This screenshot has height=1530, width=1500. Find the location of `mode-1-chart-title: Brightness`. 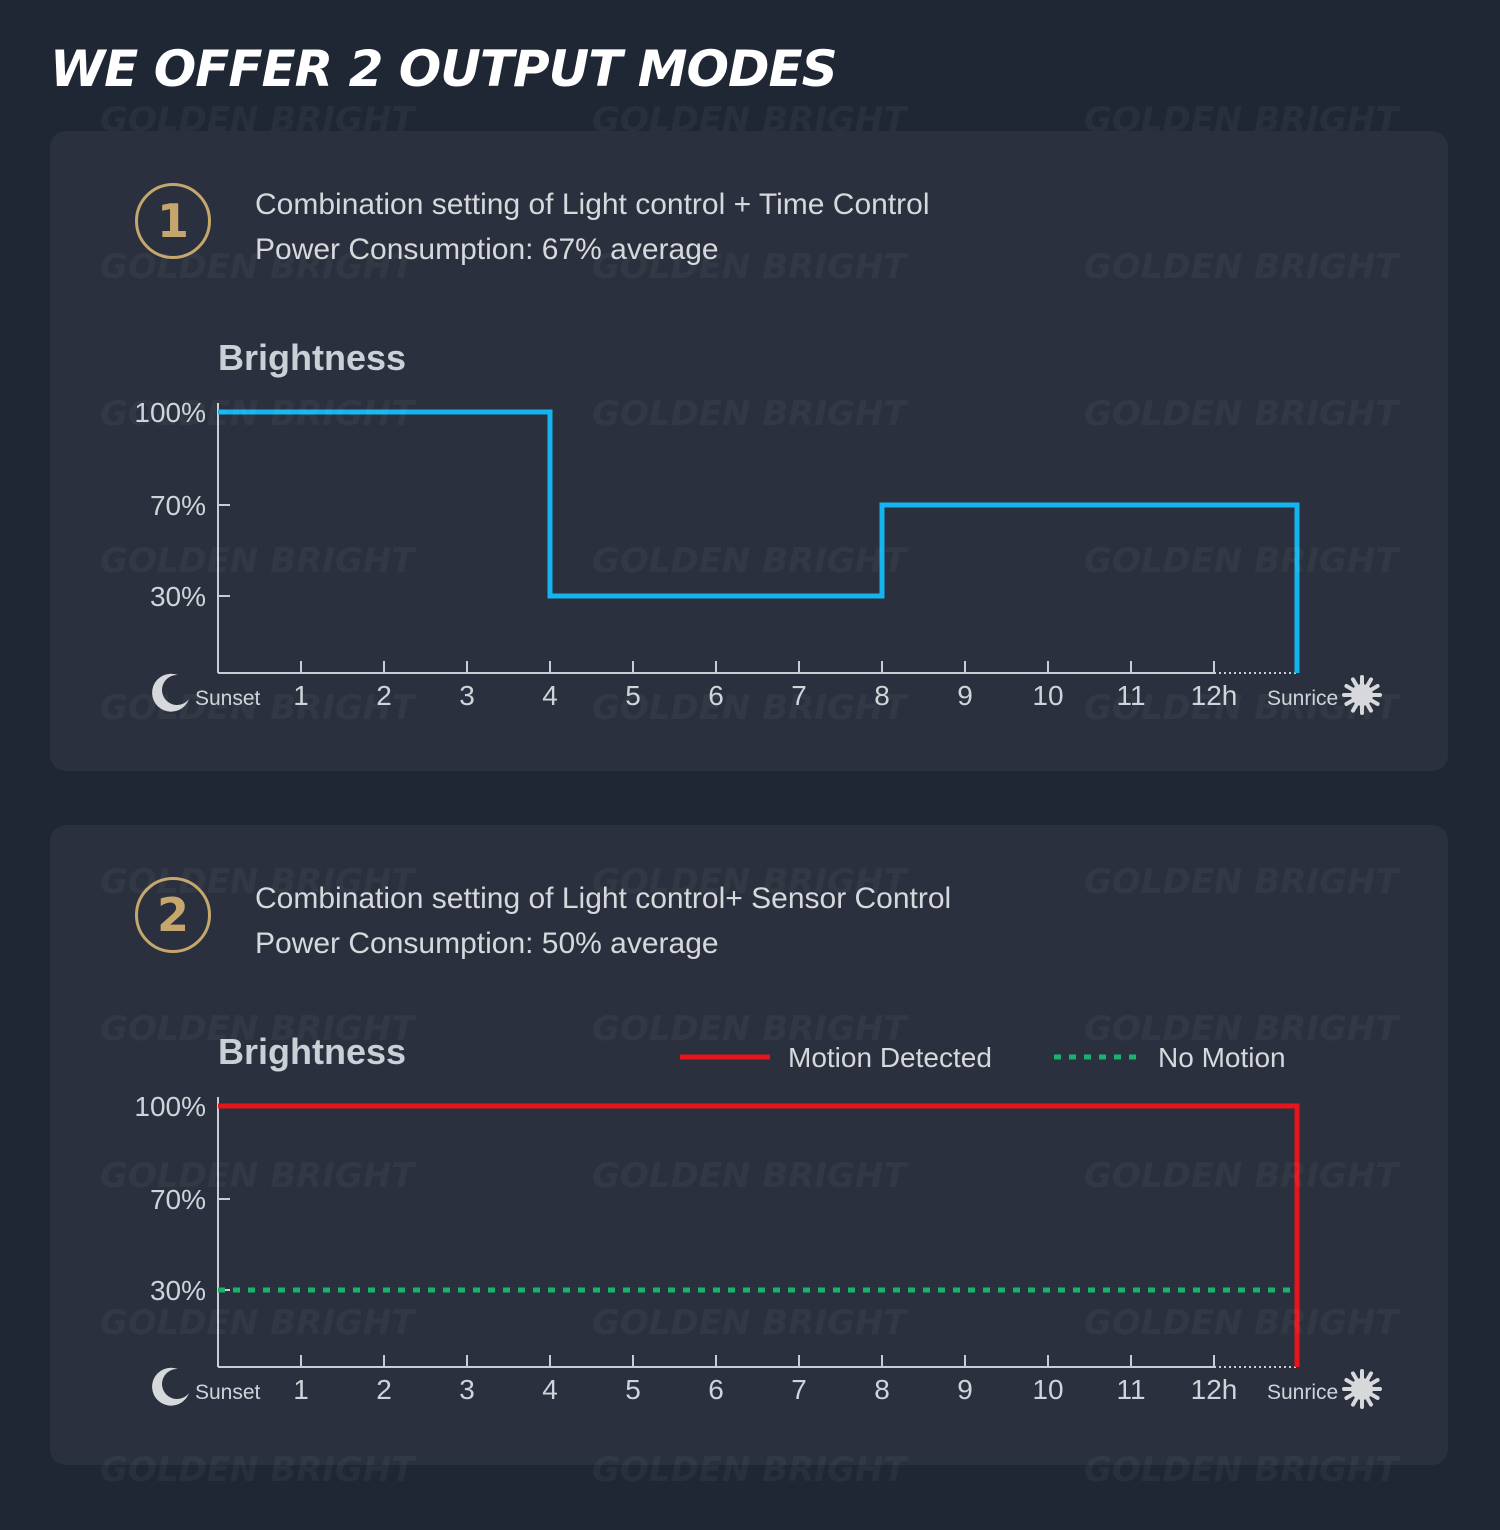

mode-1-chart-title: Brightness is located at coordinates (312, 357).